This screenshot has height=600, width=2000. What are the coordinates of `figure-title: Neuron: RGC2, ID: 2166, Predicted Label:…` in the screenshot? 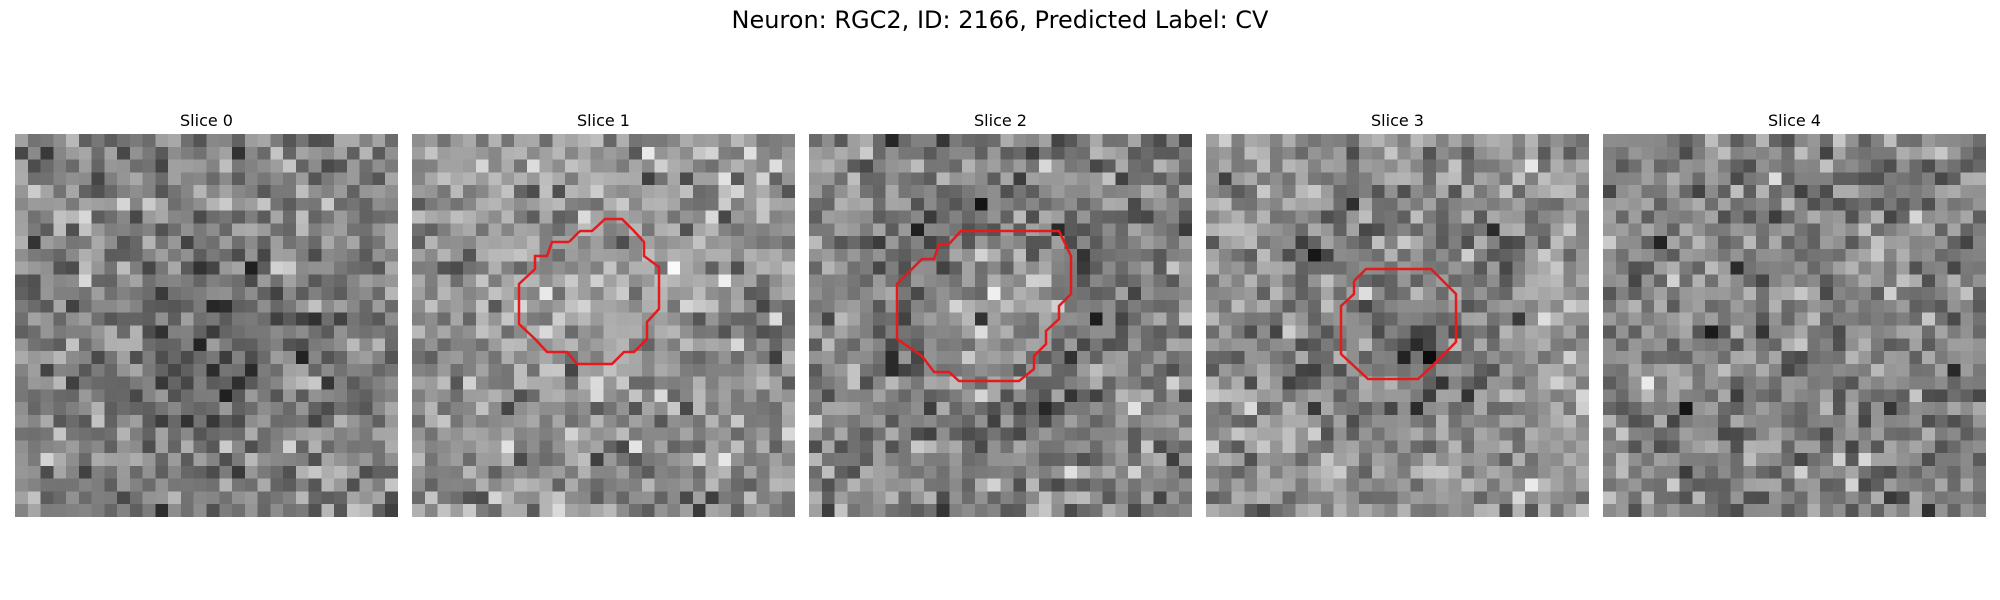 It's located at (1000, 20).